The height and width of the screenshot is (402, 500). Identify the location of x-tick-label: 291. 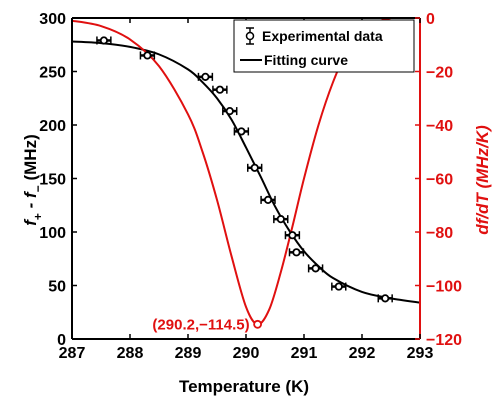
(304, 353).